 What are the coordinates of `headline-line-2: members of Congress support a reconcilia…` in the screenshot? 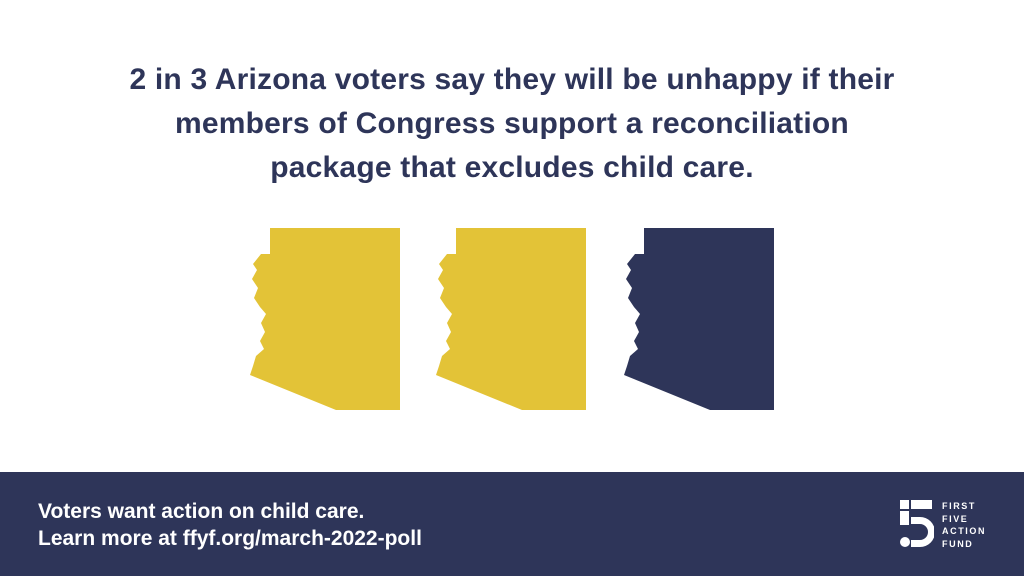 It's located at (512, 123).